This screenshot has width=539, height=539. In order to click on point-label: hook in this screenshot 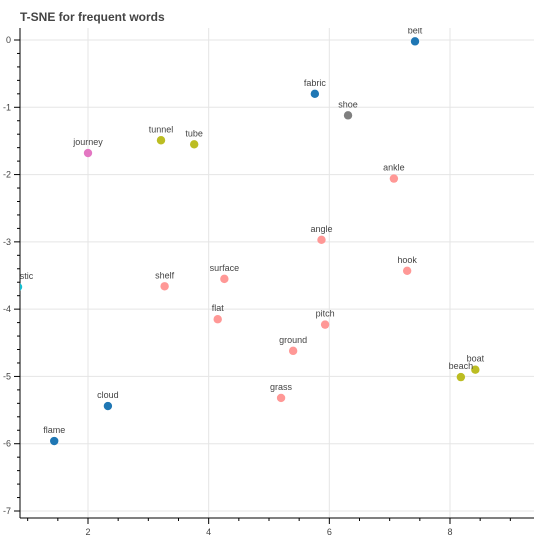, I will do `click(407, 260)`.